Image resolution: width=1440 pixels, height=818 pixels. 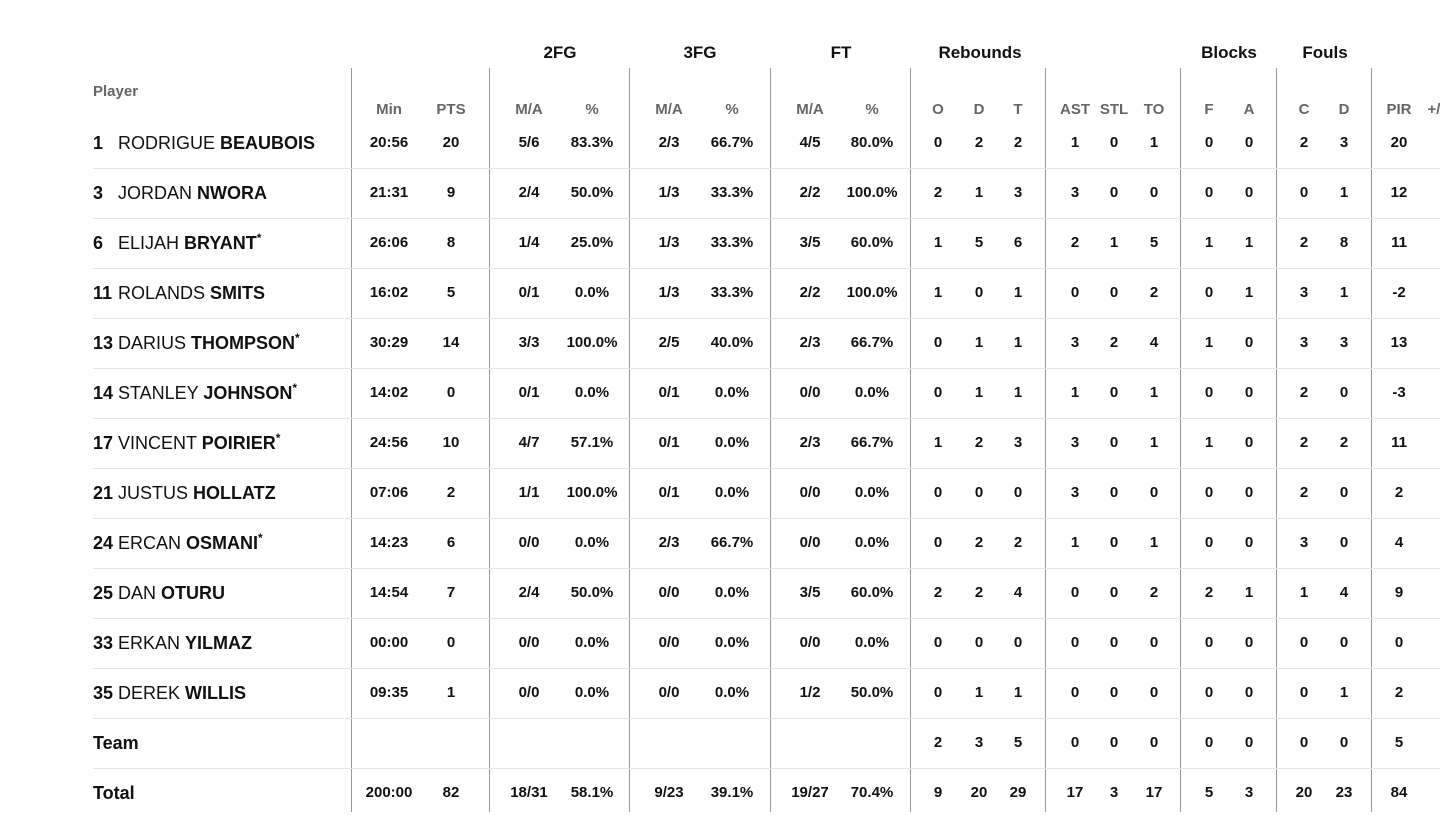 What do you see at coordinates (979, 742) in the screenshot?
I see `cell-reb-d: 3` at bounding box center [979, 742].